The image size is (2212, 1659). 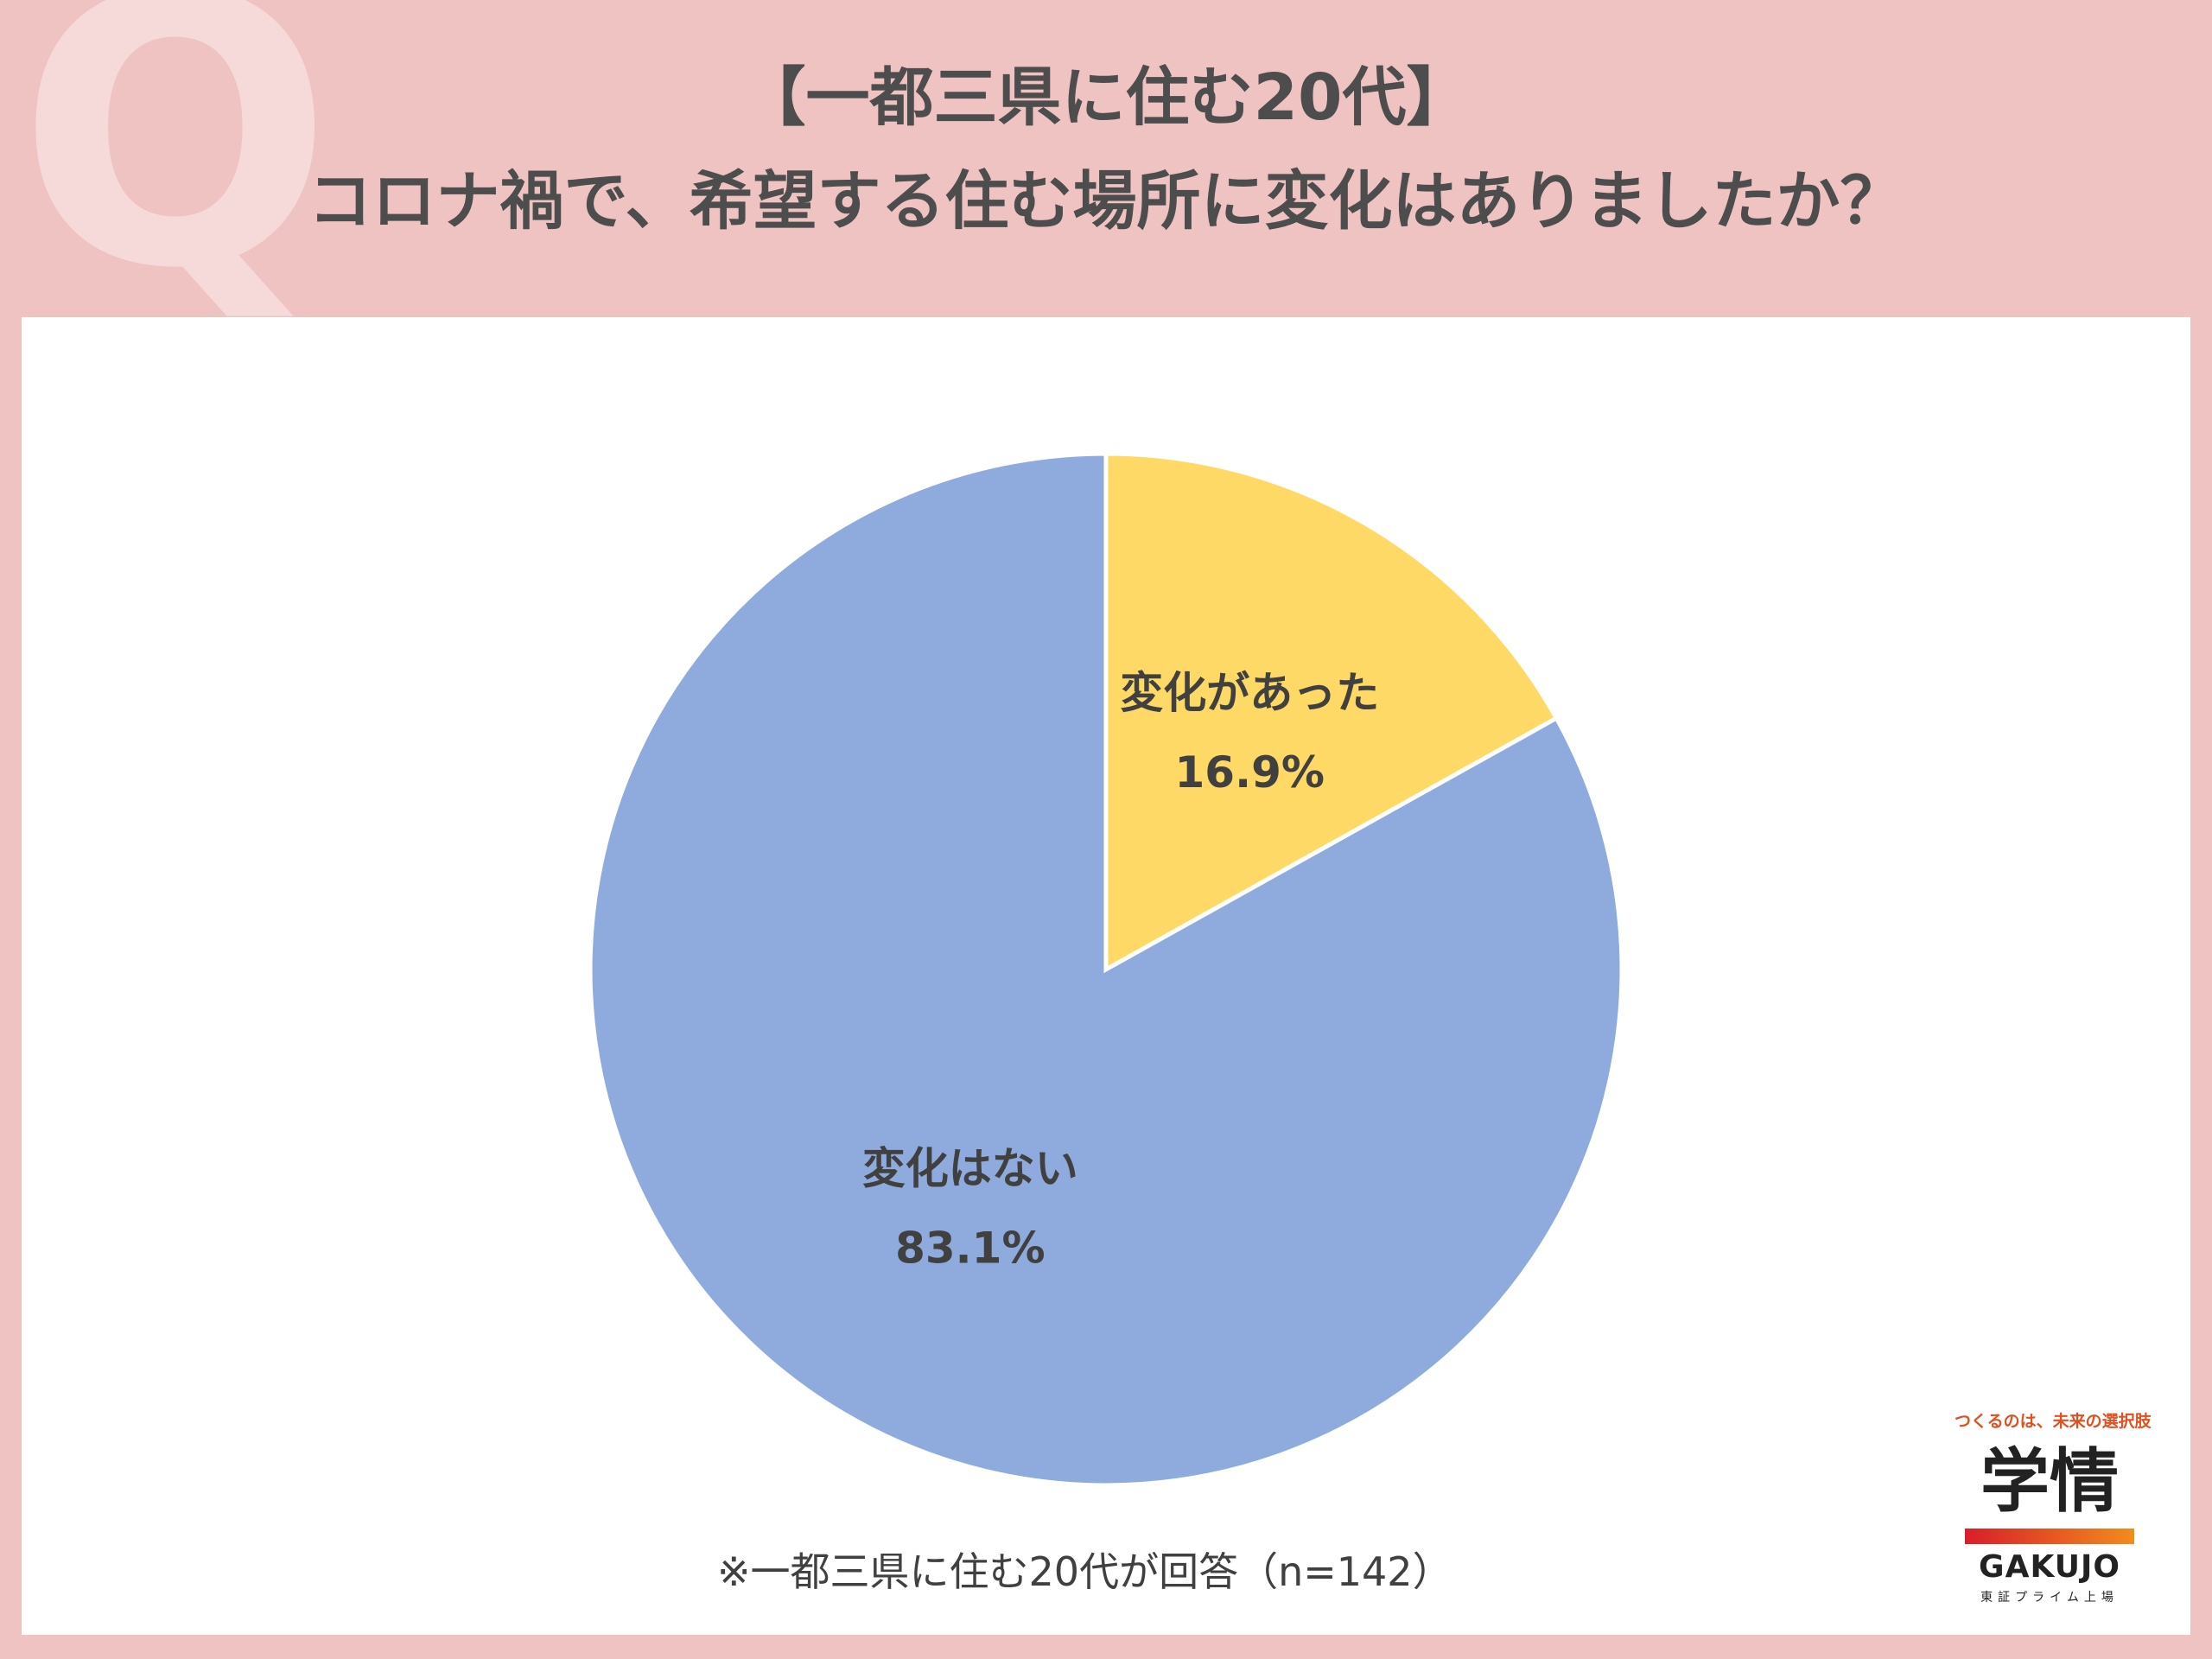 I want to click on slice-category-label-1: 変化があった, so click(x=1249, y=693).